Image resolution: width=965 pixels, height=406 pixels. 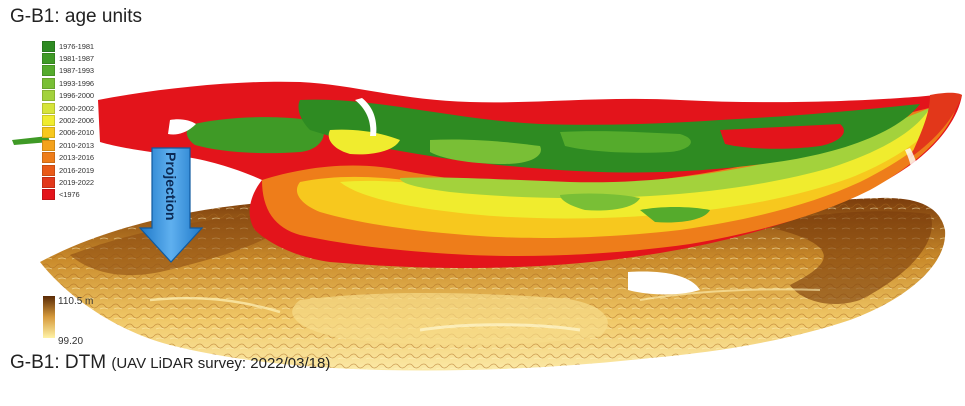 What do you see at coordinates (76, 59) in the screenshot?
I see `legend-label: 1981-1987` at bounding box center [76, 59].